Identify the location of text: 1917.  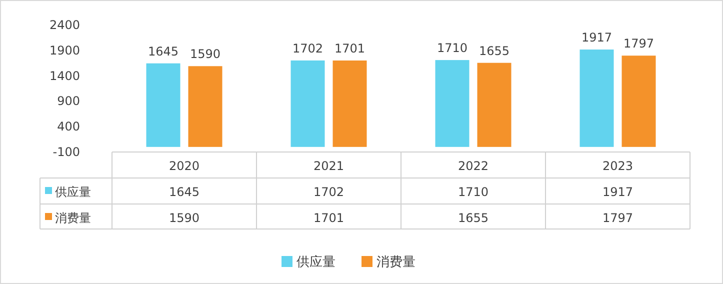
(618, 192).